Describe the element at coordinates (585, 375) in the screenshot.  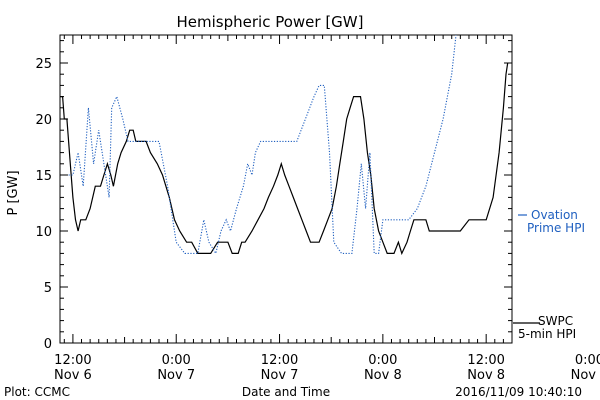
I see `x-tick-label-date: Nov 9` at that location.